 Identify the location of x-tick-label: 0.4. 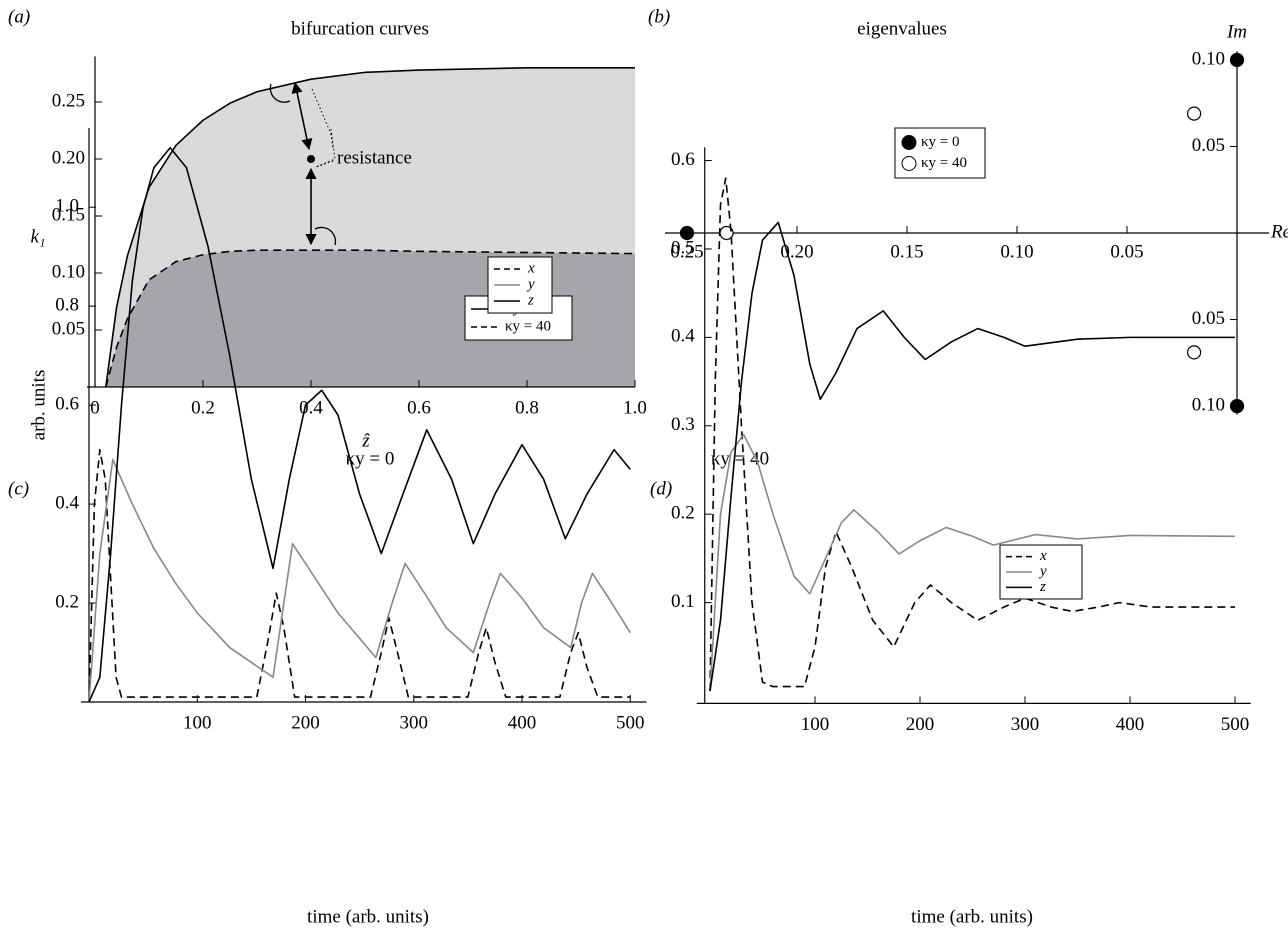
(311, 407).